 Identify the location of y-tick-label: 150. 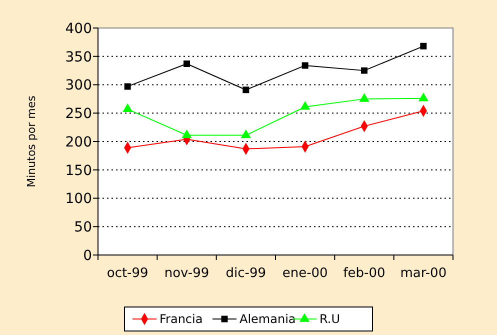
(78, 170).